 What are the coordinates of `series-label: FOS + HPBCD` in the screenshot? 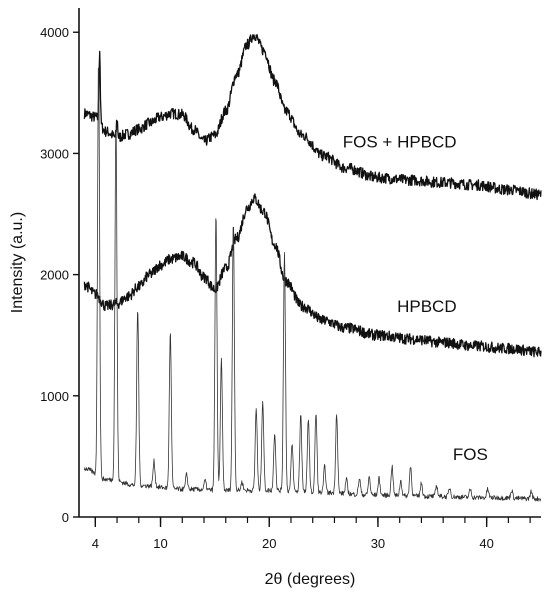 It's located at (400, 141).